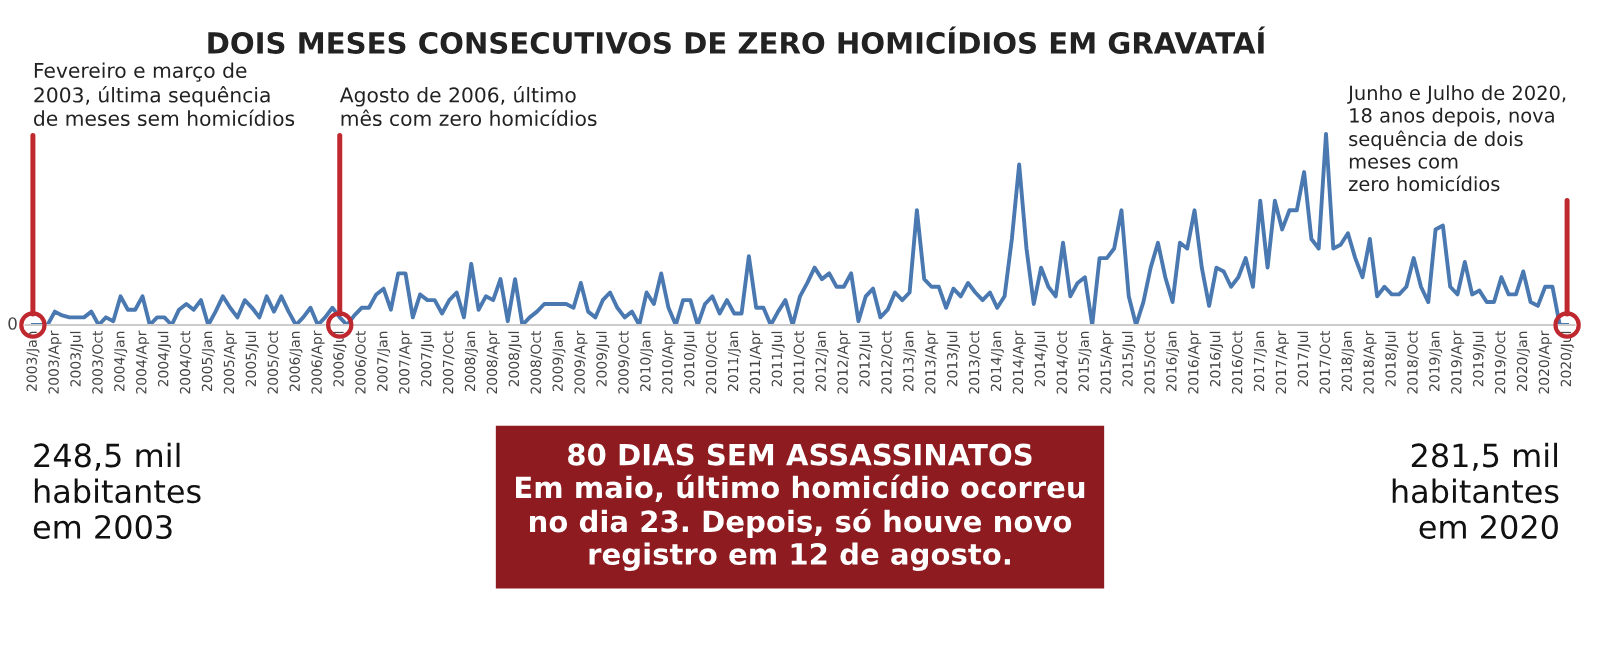  I want to click on text: 0, so click(12, 323).